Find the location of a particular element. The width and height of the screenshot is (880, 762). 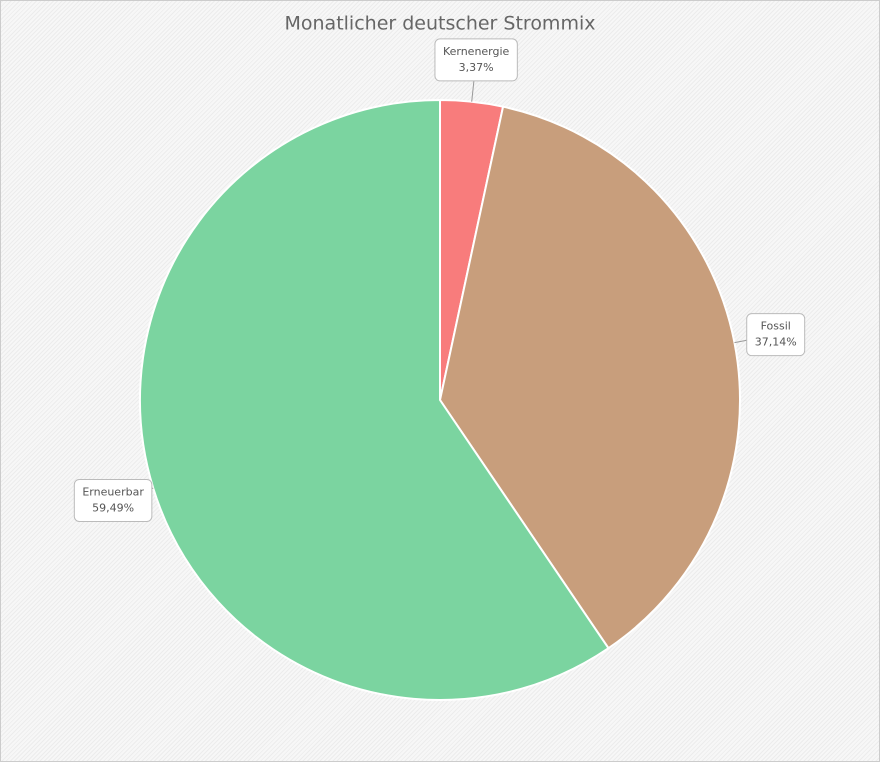

label-name: Fossil is located at coordinates (776, 326).